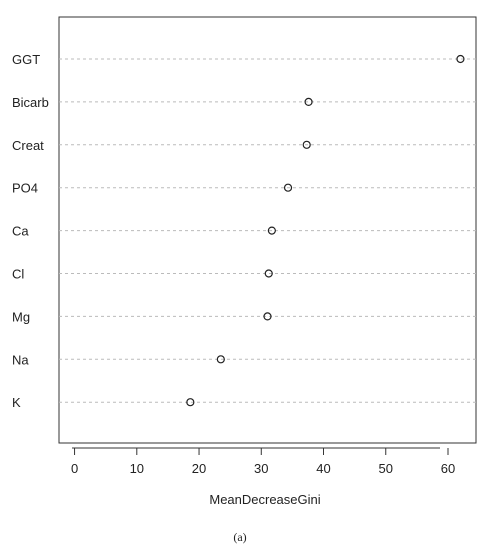 This screenshot has height=550, width=482. Describe the element at coordinates (239, 537) in the screenshot. I see `figure-caption: (a)` at that location.